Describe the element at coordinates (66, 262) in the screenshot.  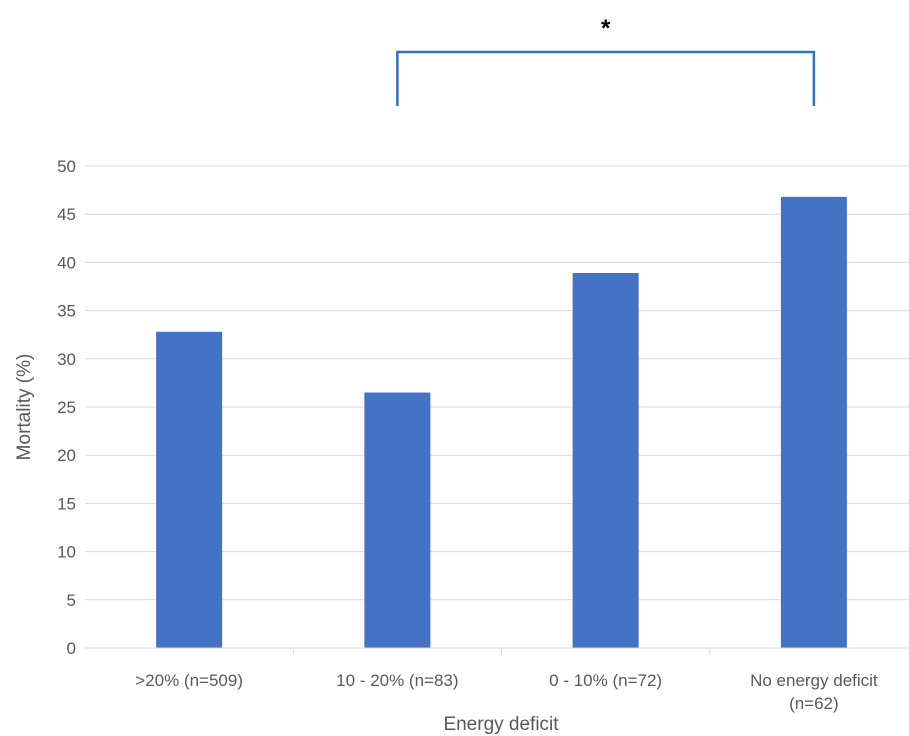
I see `y-tick-label: 40` at that location.